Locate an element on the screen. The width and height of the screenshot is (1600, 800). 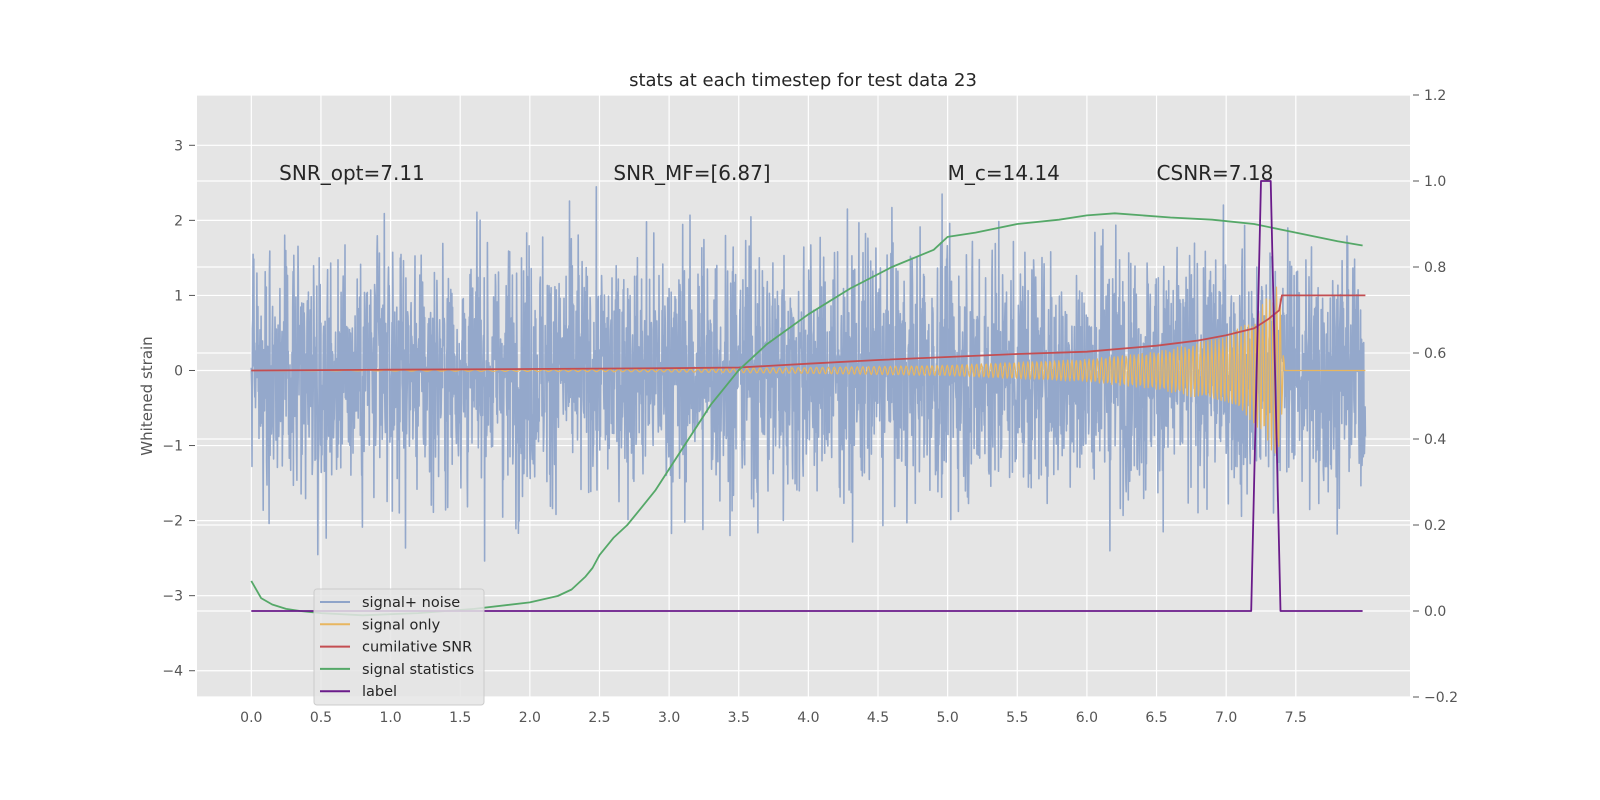
x-tick-label: 3.5 is located at coordinates (739, 718).